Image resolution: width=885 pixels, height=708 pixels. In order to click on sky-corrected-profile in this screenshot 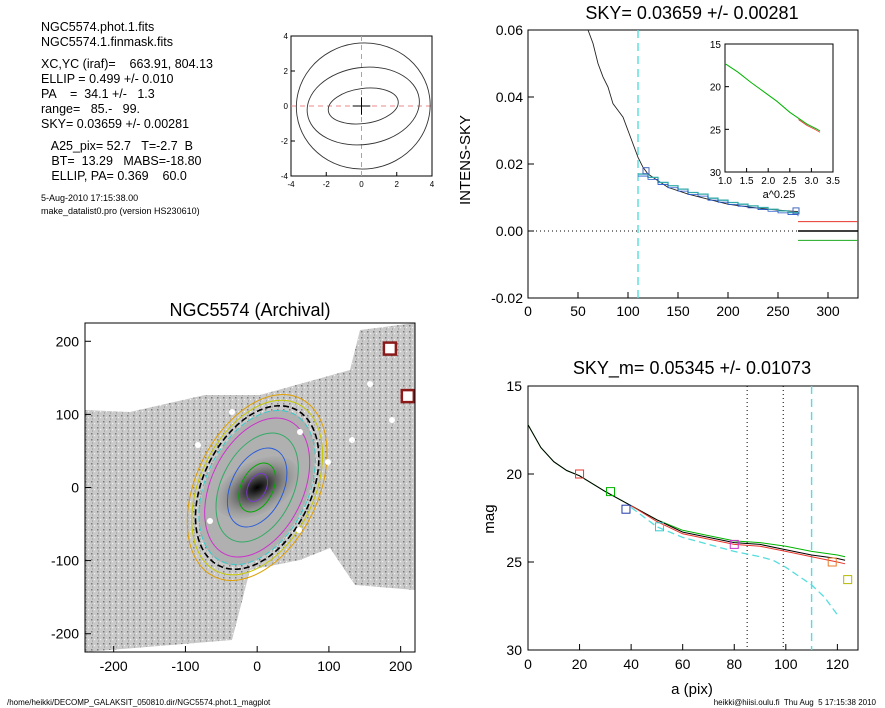, I will do `click(734, 561)`.